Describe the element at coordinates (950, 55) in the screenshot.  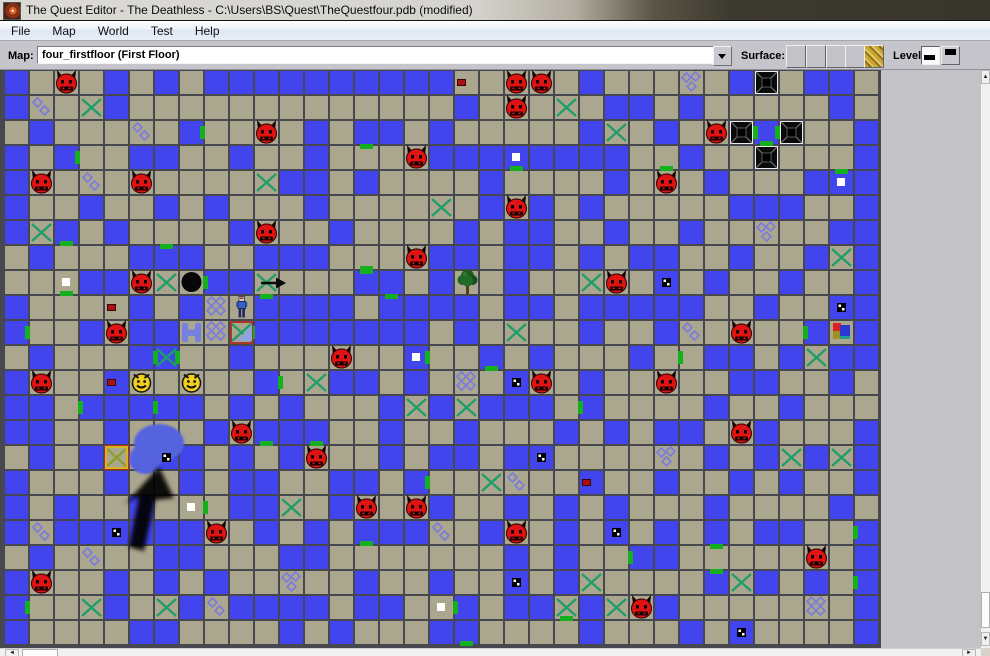
I see `level-upper-button` at that location.